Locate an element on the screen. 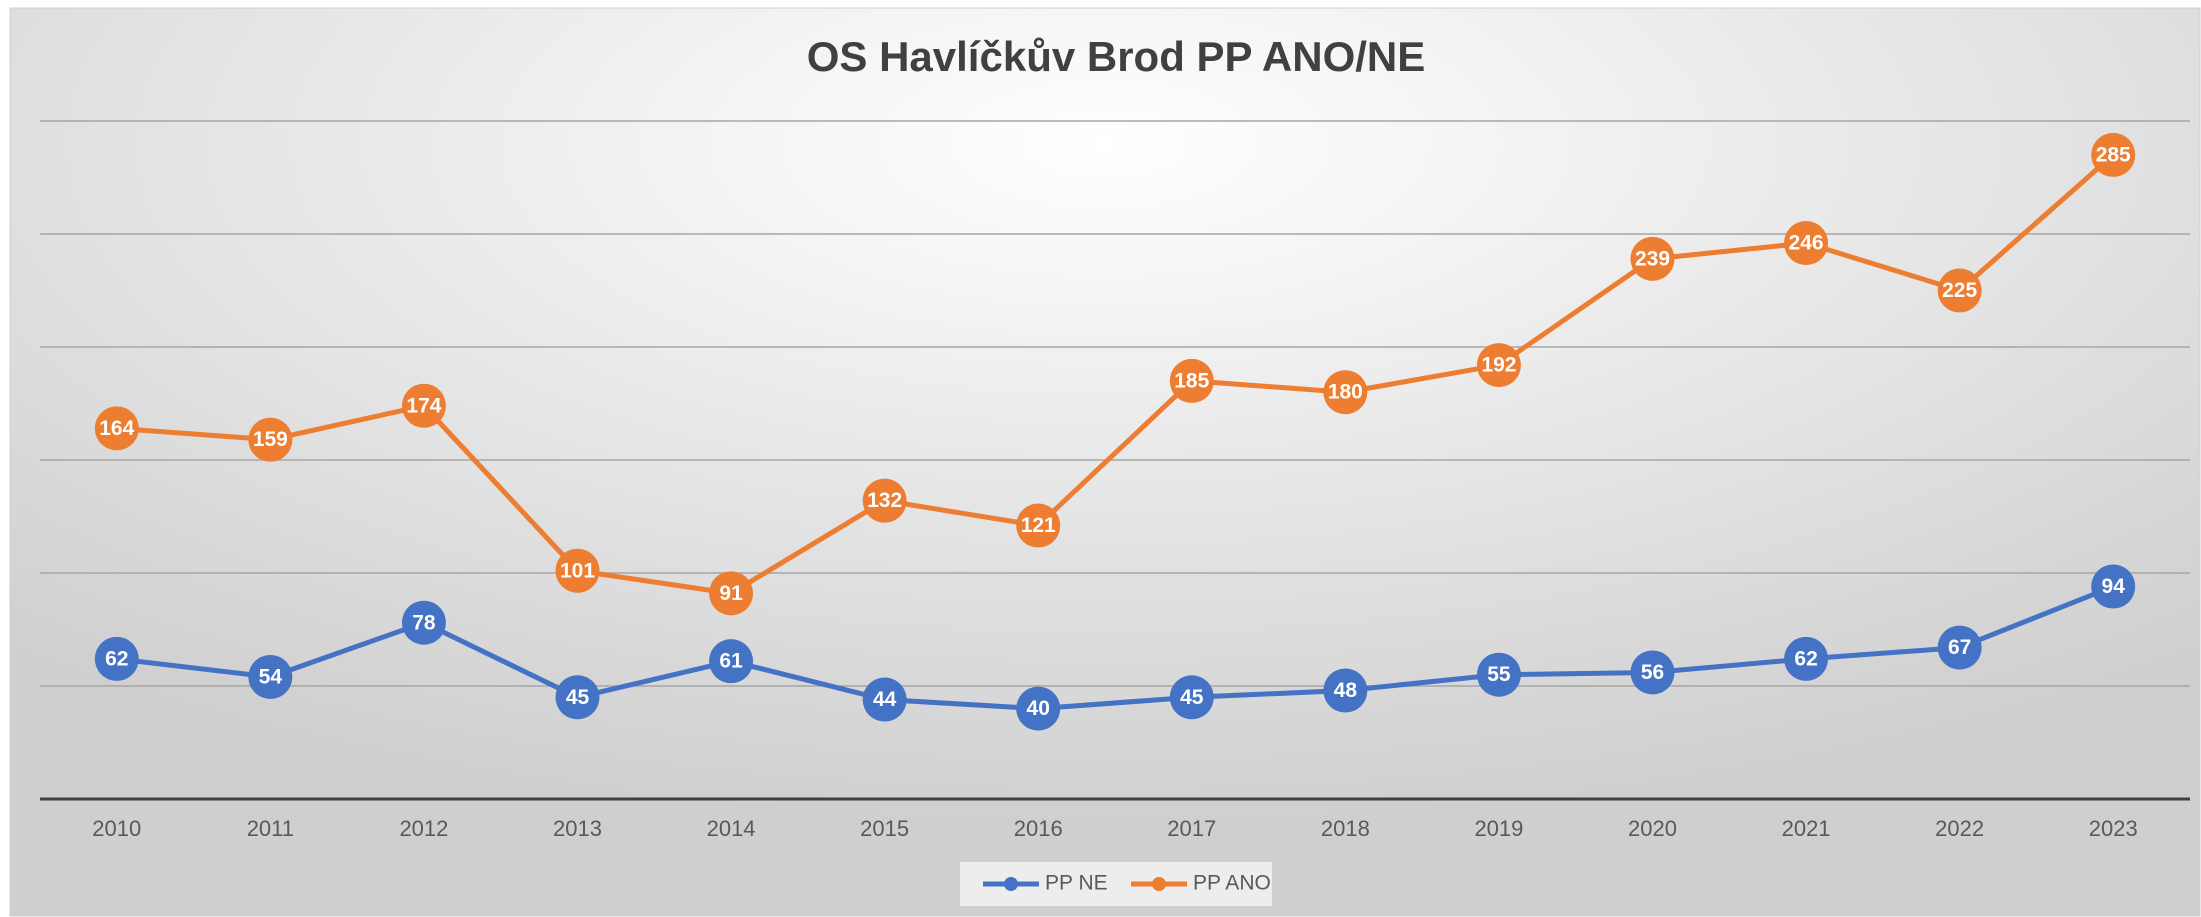  data-label: 44 is located at coordinates (885, 699).